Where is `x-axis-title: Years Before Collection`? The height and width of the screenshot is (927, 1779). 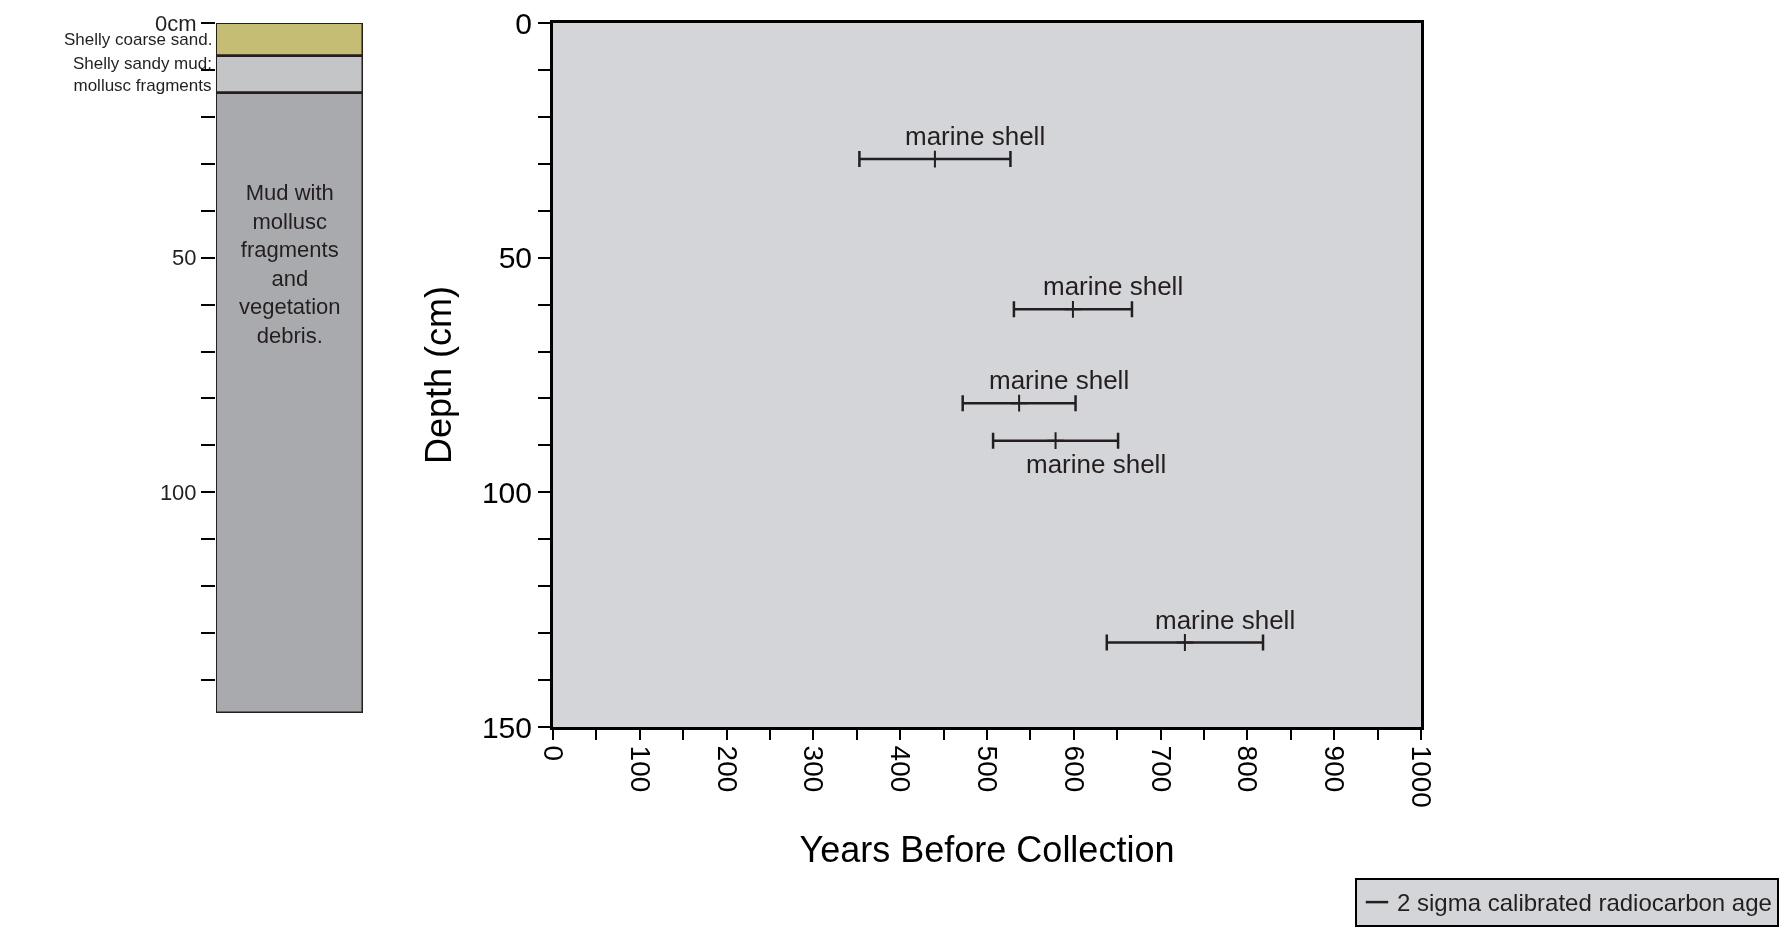 x-axis-title: Years Before Collection is located at coordinates (987, 849).